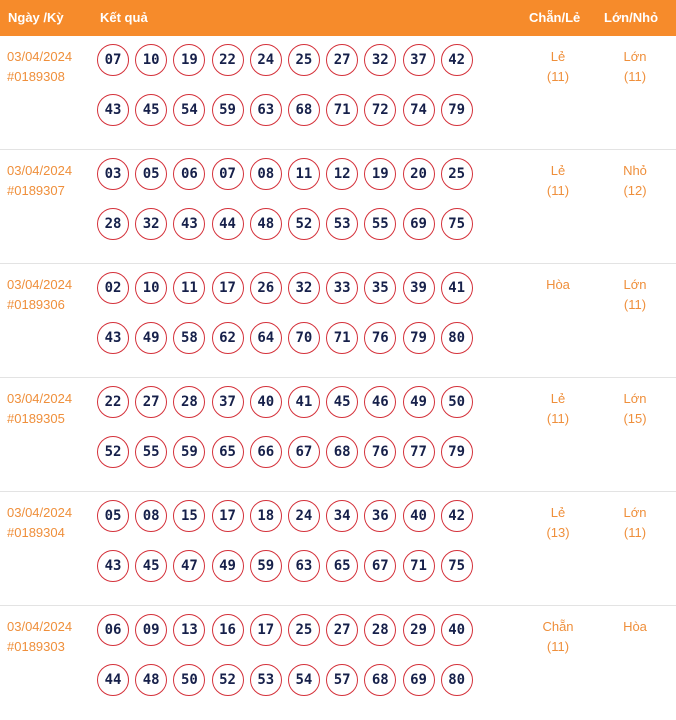  What do you see at coordinates (151, 516) in the screenshot?
I see `number-ball: 08` at bounding box center [151, 516].